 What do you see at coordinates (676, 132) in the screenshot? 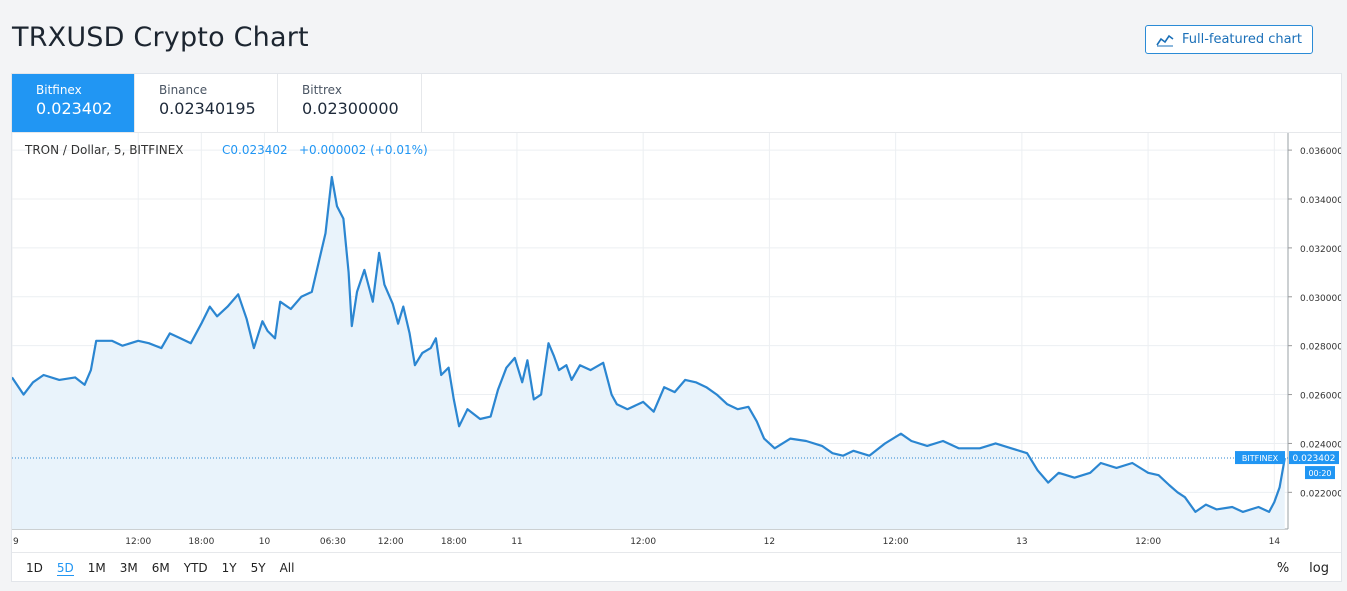
I see `tabs-divider` at bounding box center [676, 132].